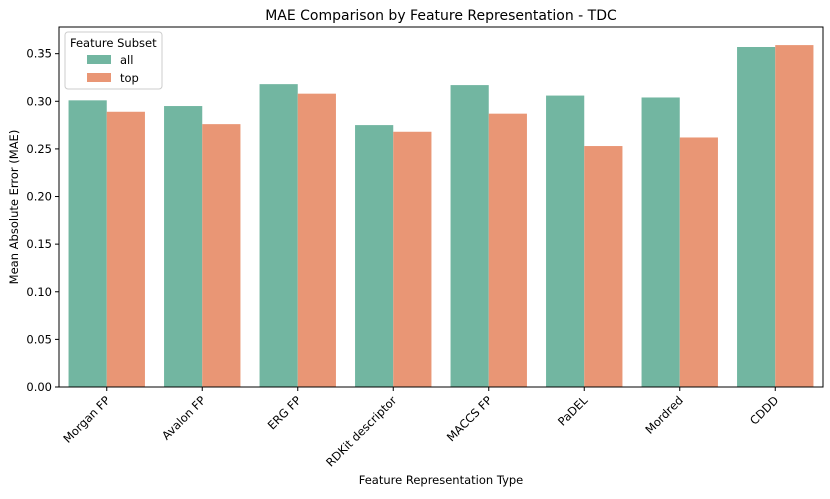 The width and height of the screenshot is (830, 499). I want to click on x-tick-label: MACCS FP, so click(469, 418).